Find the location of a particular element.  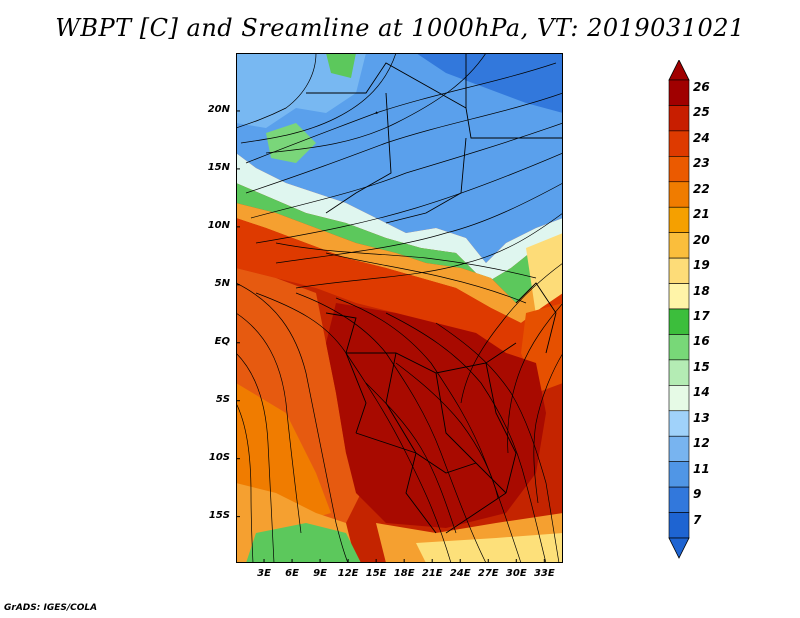

lat-tick-marks is located at coordinates (238, 314).